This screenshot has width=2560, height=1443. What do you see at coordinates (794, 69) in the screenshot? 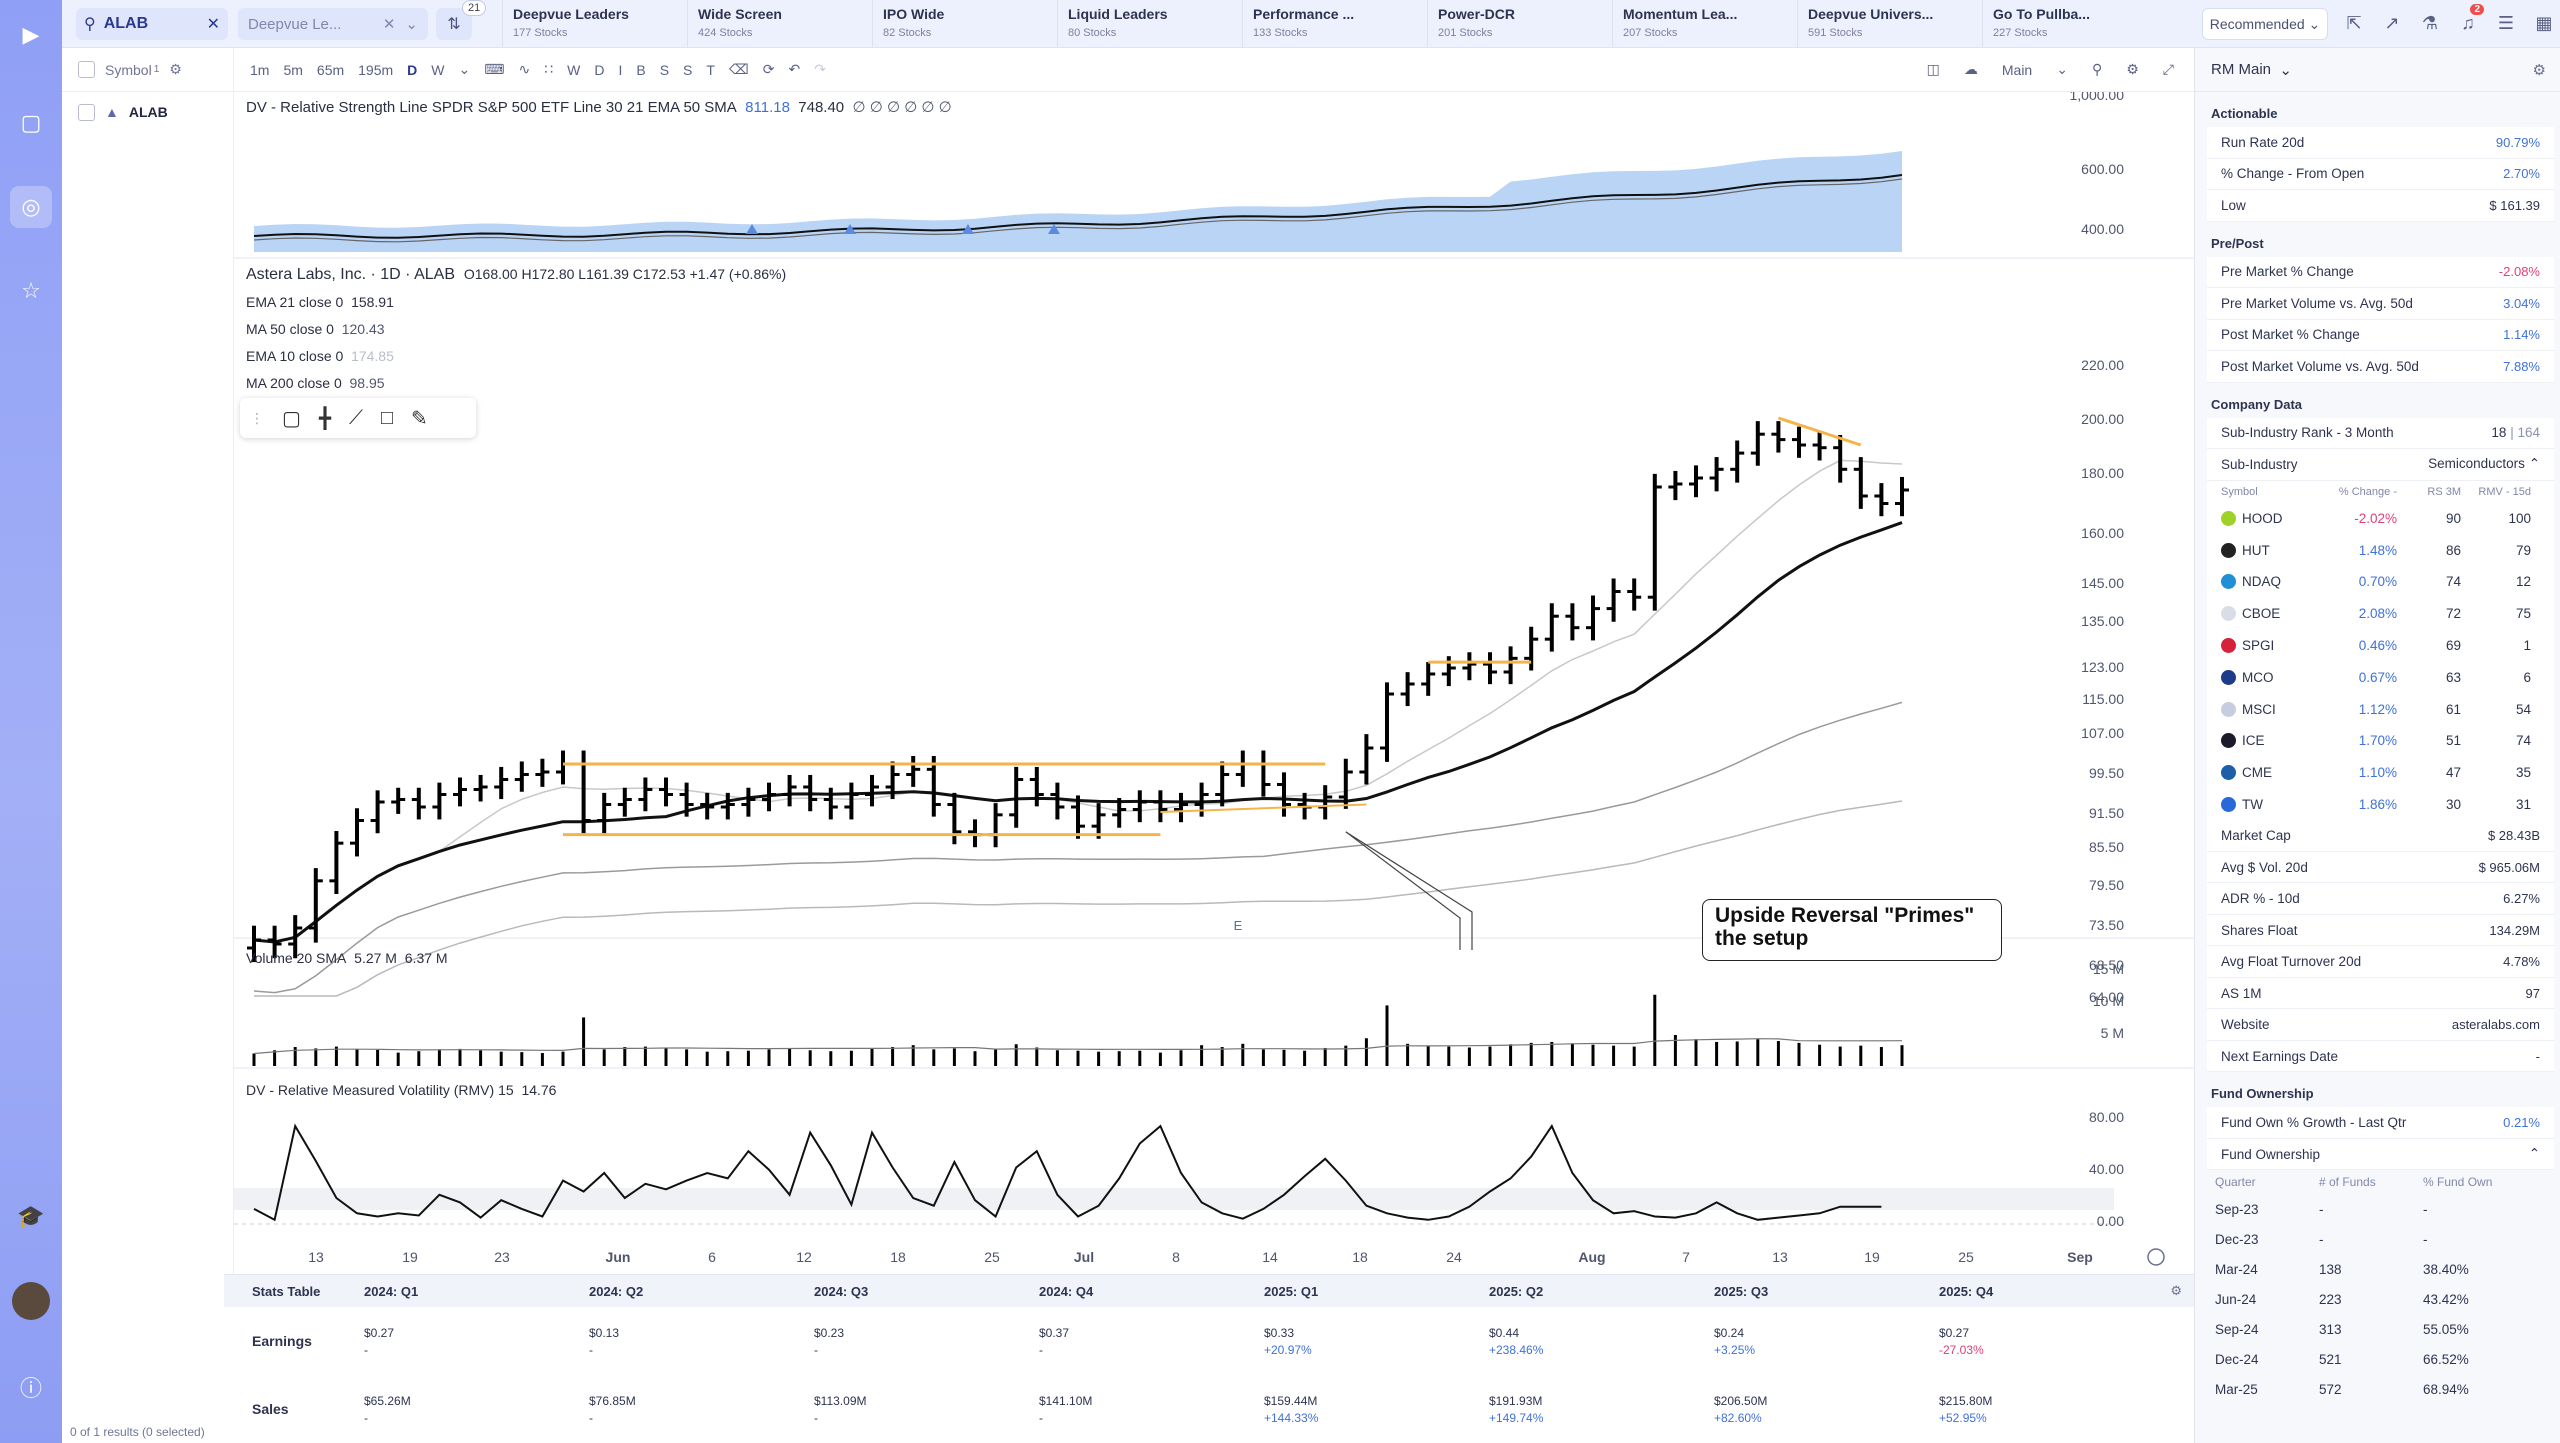
I see `undo-icon: ↶` at bounding box center [794, 69].